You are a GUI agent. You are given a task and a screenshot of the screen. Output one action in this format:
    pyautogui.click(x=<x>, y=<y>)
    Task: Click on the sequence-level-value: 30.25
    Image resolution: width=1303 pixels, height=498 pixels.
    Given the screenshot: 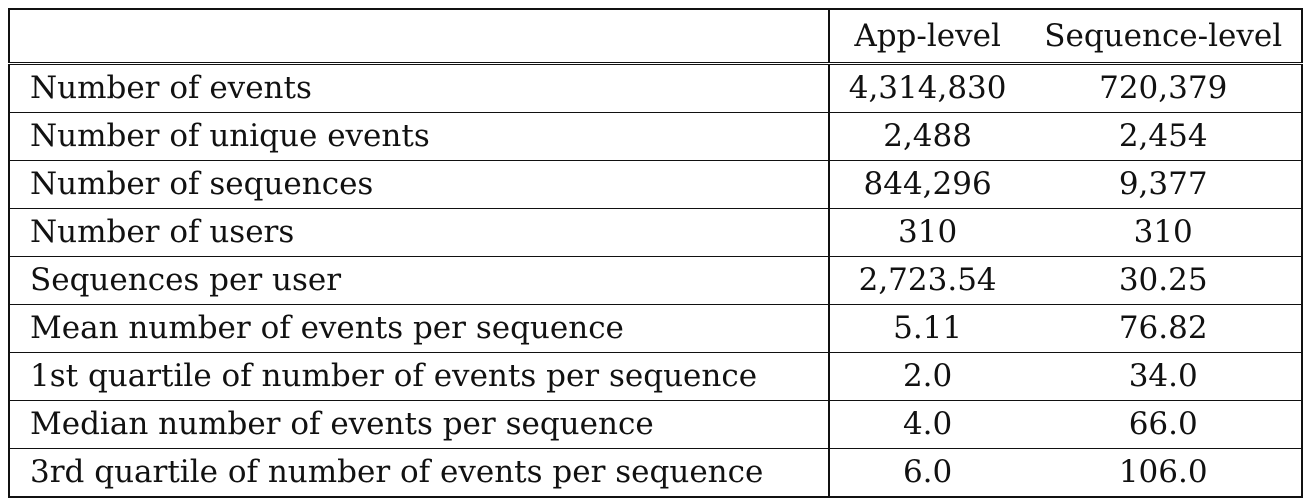 What is the action you would take?
    pyautogui.click(x=1163, y=280)
    